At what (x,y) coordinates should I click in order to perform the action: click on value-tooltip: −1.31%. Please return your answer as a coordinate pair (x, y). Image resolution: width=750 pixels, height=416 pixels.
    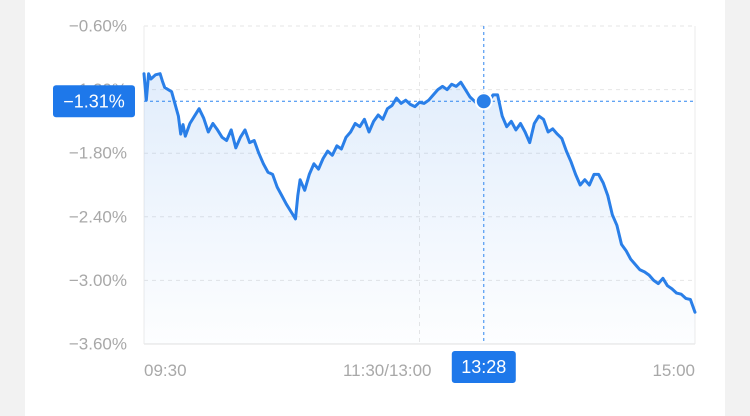
    Looking at the image, I should click on (94, 101).